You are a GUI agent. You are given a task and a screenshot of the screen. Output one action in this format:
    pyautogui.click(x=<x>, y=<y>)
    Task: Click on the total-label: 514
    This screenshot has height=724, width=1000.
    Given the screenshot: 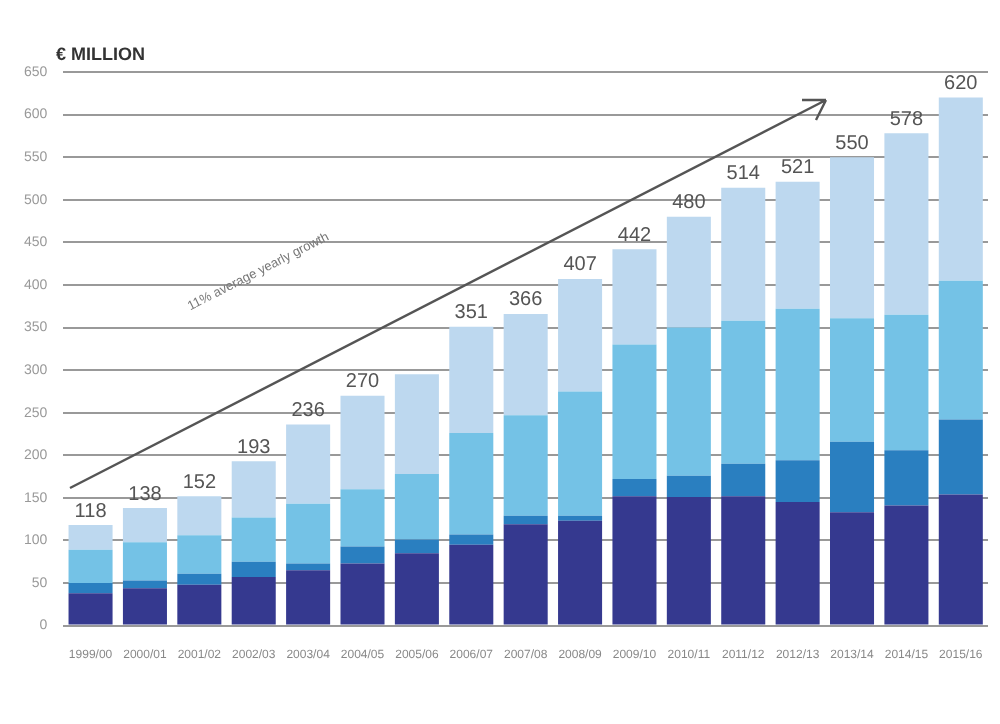 What is the action you would take?
    pyautogui.click(x=743, y=174)
    